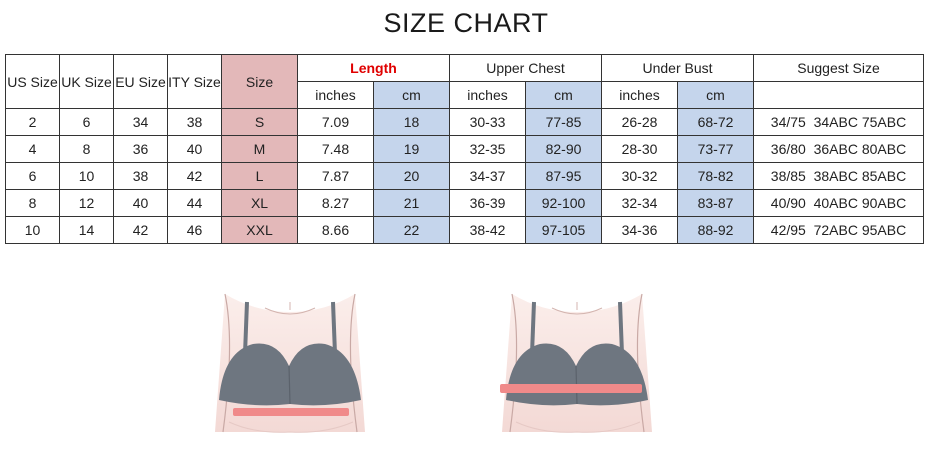 This screenshot has height=472, width=932. Describe the element at coordinates (32, 81) in the screenshot. I see `header-us-size: US Size` at that location.